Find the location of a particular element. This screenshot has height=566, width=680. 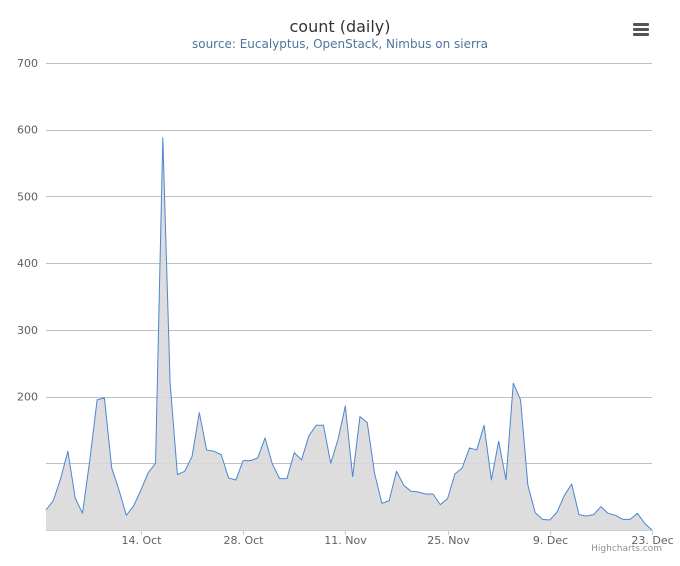

x-tick-label: 23. Dec is located at coordinates (652, 540).